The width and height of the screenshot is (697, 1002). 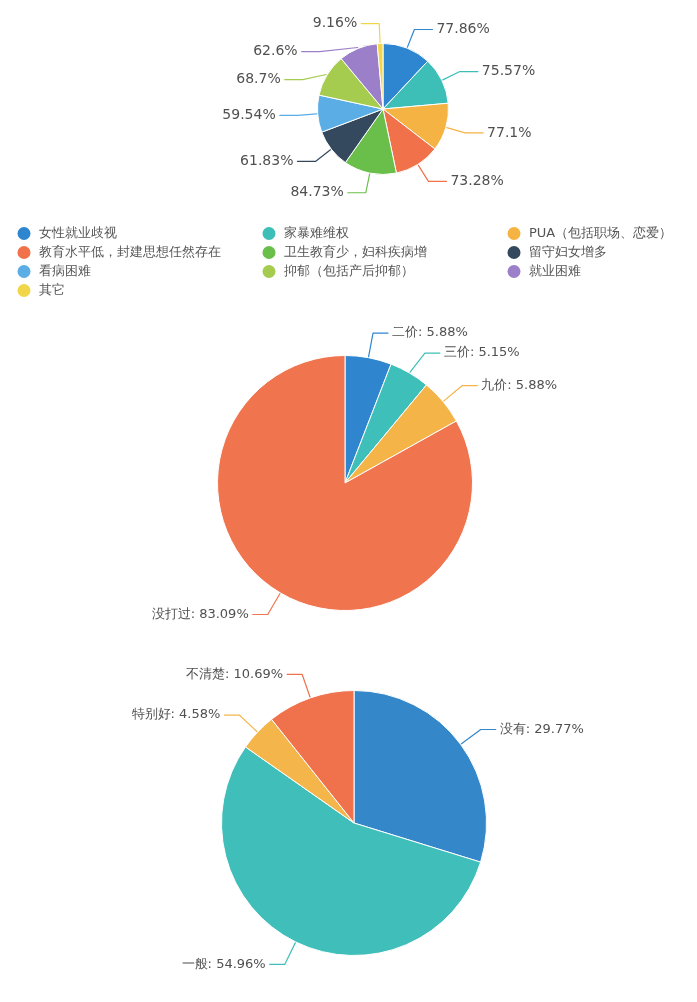 What do you see at coordinates (65, 270) in the screenshot?
I see `legend-label: 看病困难` at bounding box center [65, 270].